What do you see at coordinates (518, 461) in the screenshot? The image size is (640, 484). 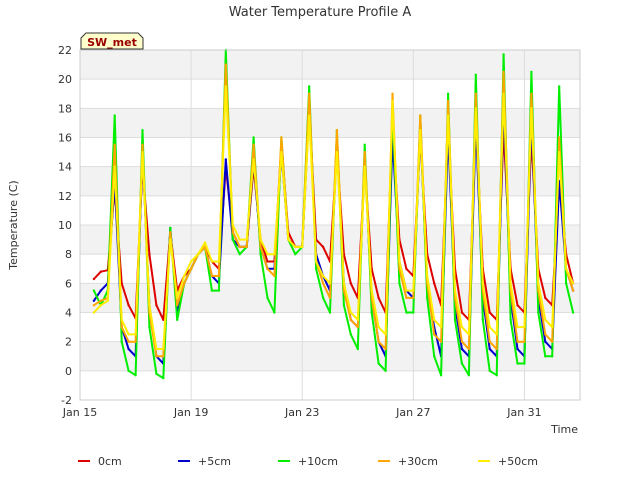 I see `legend-label: +50cm` at bounding box center [518, 461].